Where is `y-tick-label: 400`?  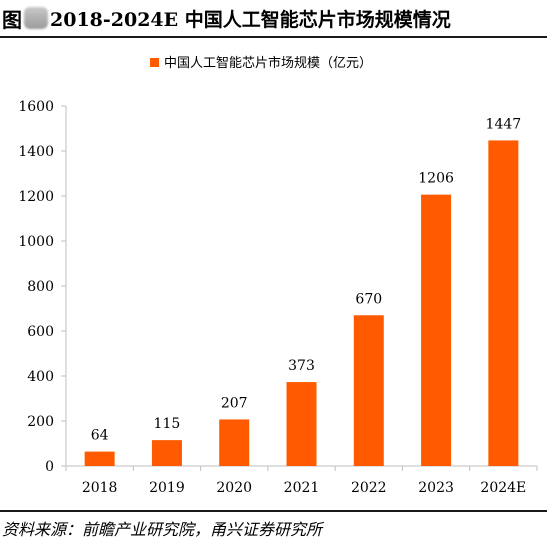
y-tick-label: 400 is located at coordinates (40, 377).